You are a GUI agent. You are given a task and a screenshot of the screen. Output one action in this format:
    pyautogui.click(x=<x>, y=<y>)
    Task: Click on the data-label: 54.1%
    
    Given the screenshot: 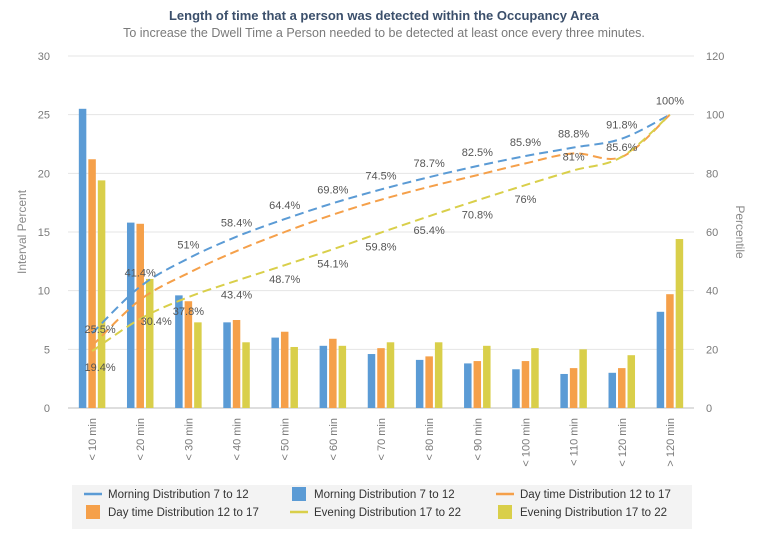 What is the action you would take?
    pyautogui.click(x=332, y=264)
    